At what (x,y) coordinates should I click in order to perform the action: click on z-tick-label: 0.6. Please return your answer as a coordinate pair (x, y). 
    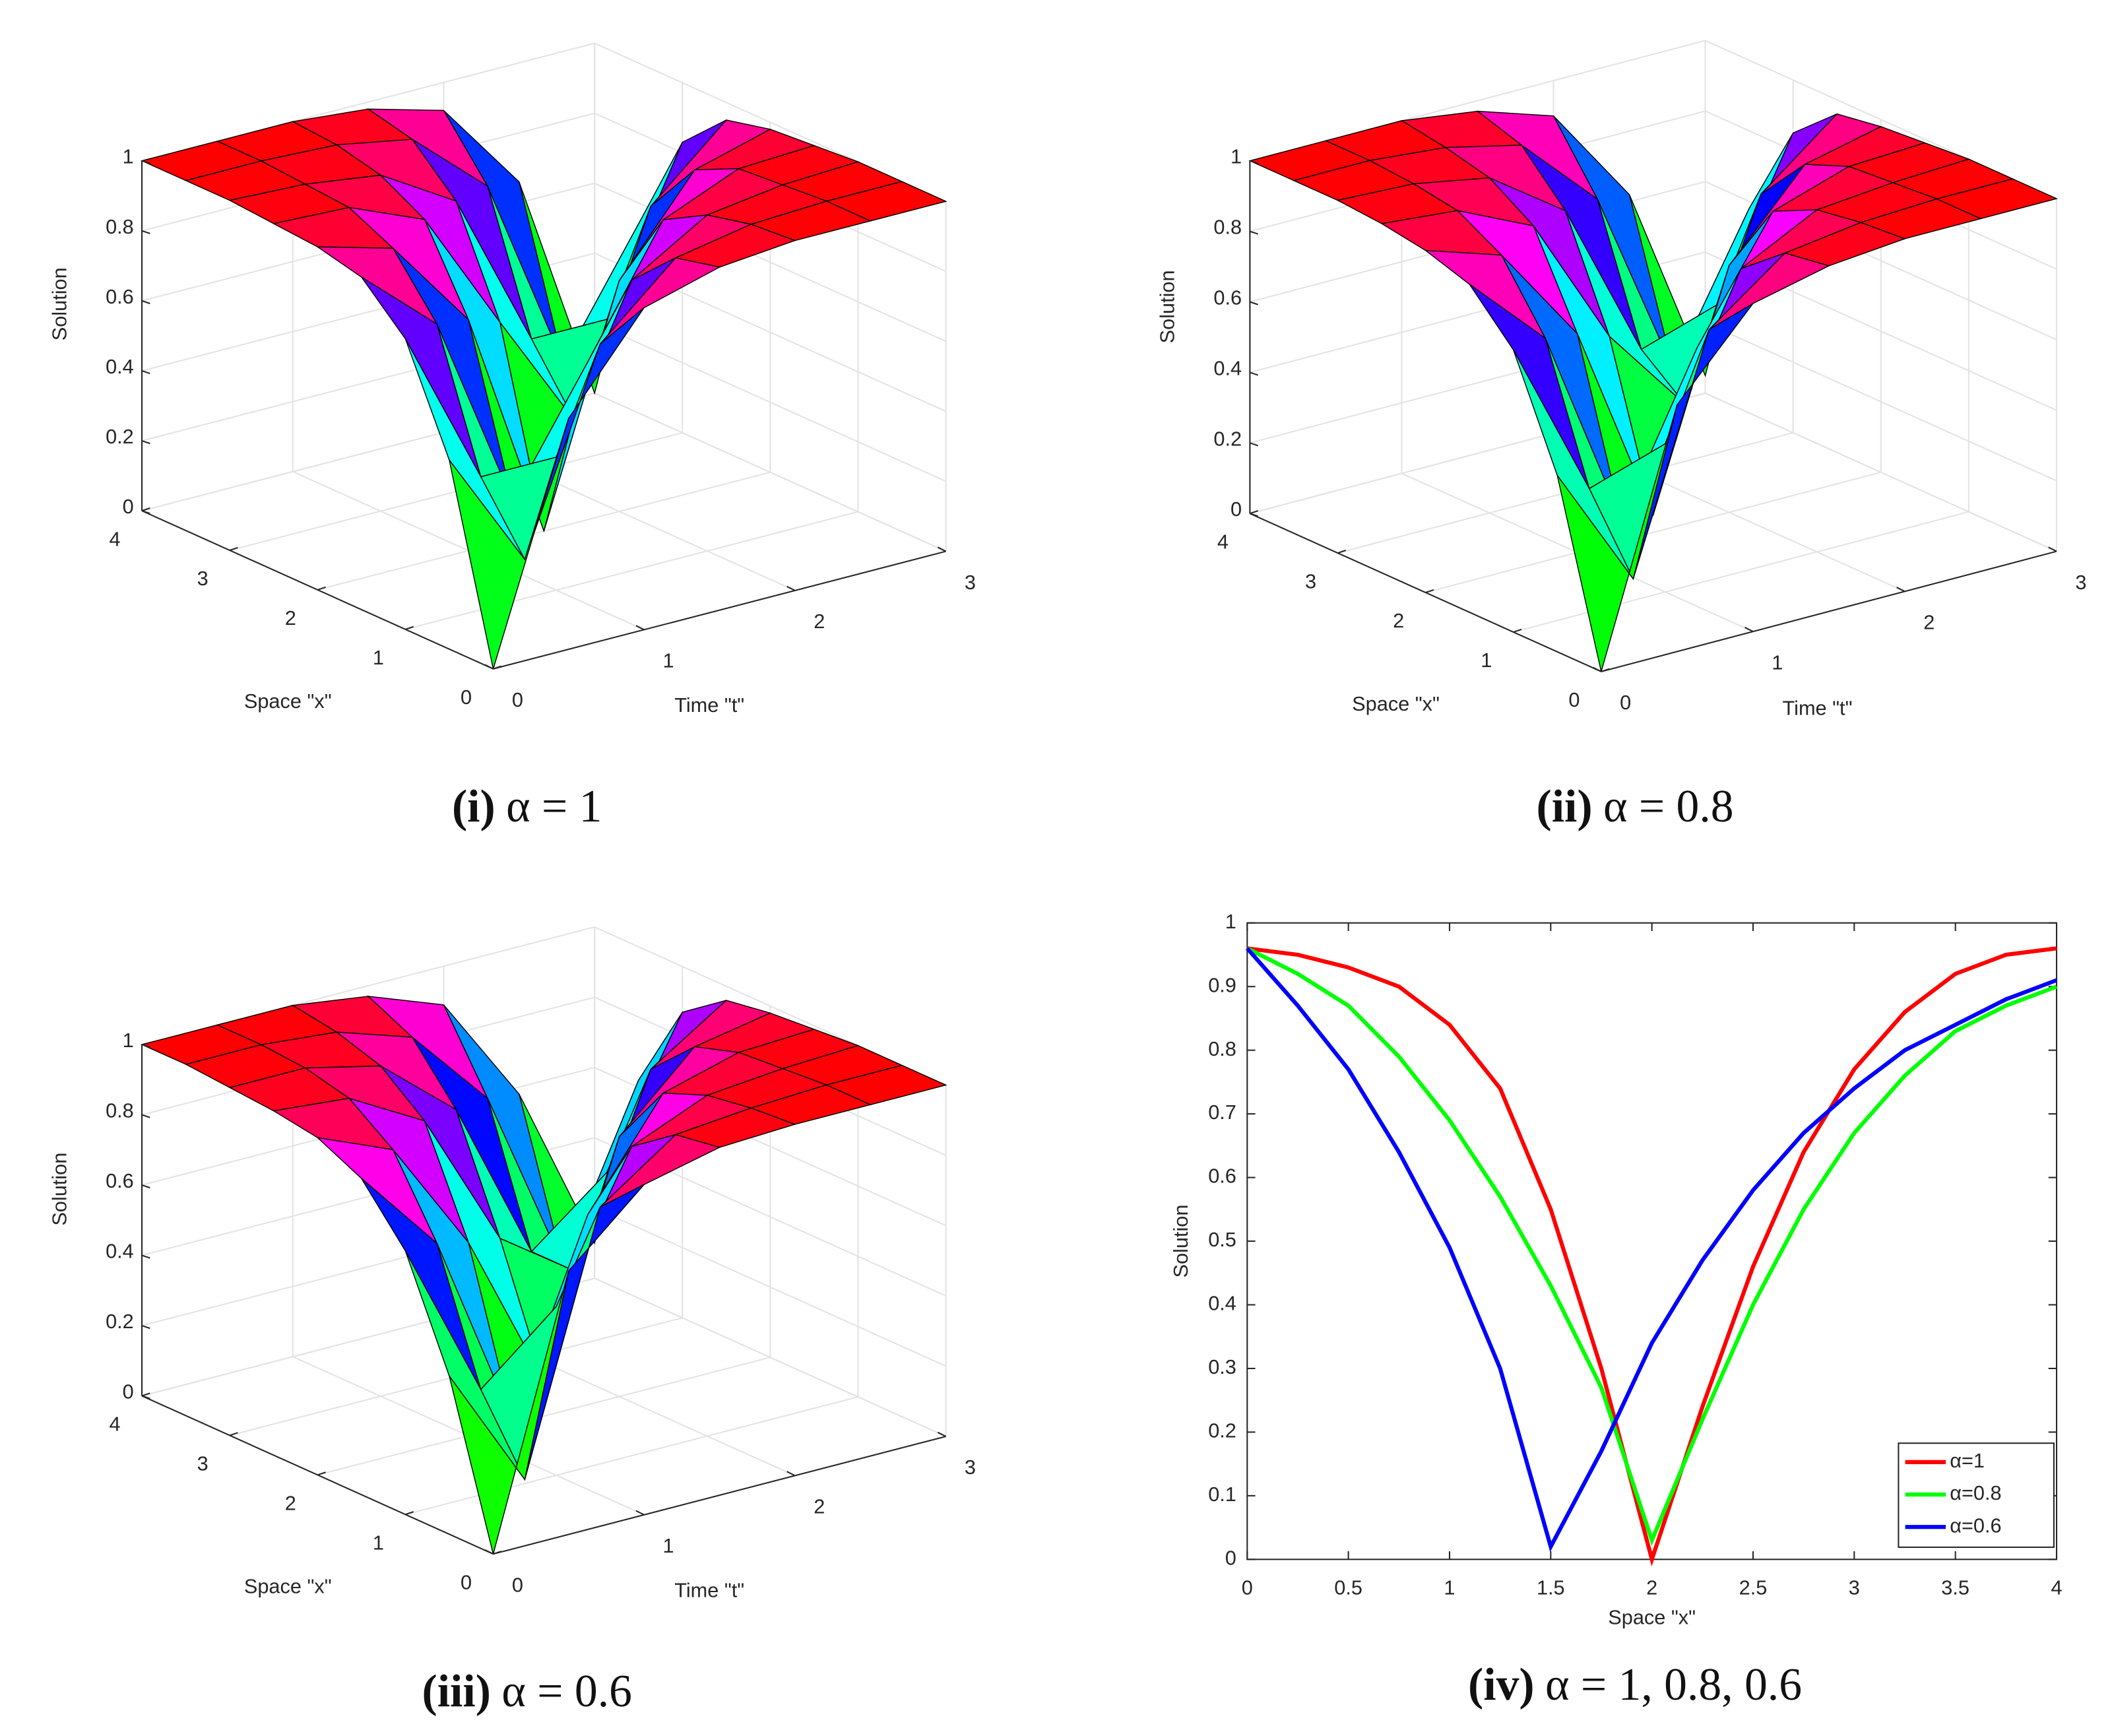
    Looking at the image, I should click on (120, 296).